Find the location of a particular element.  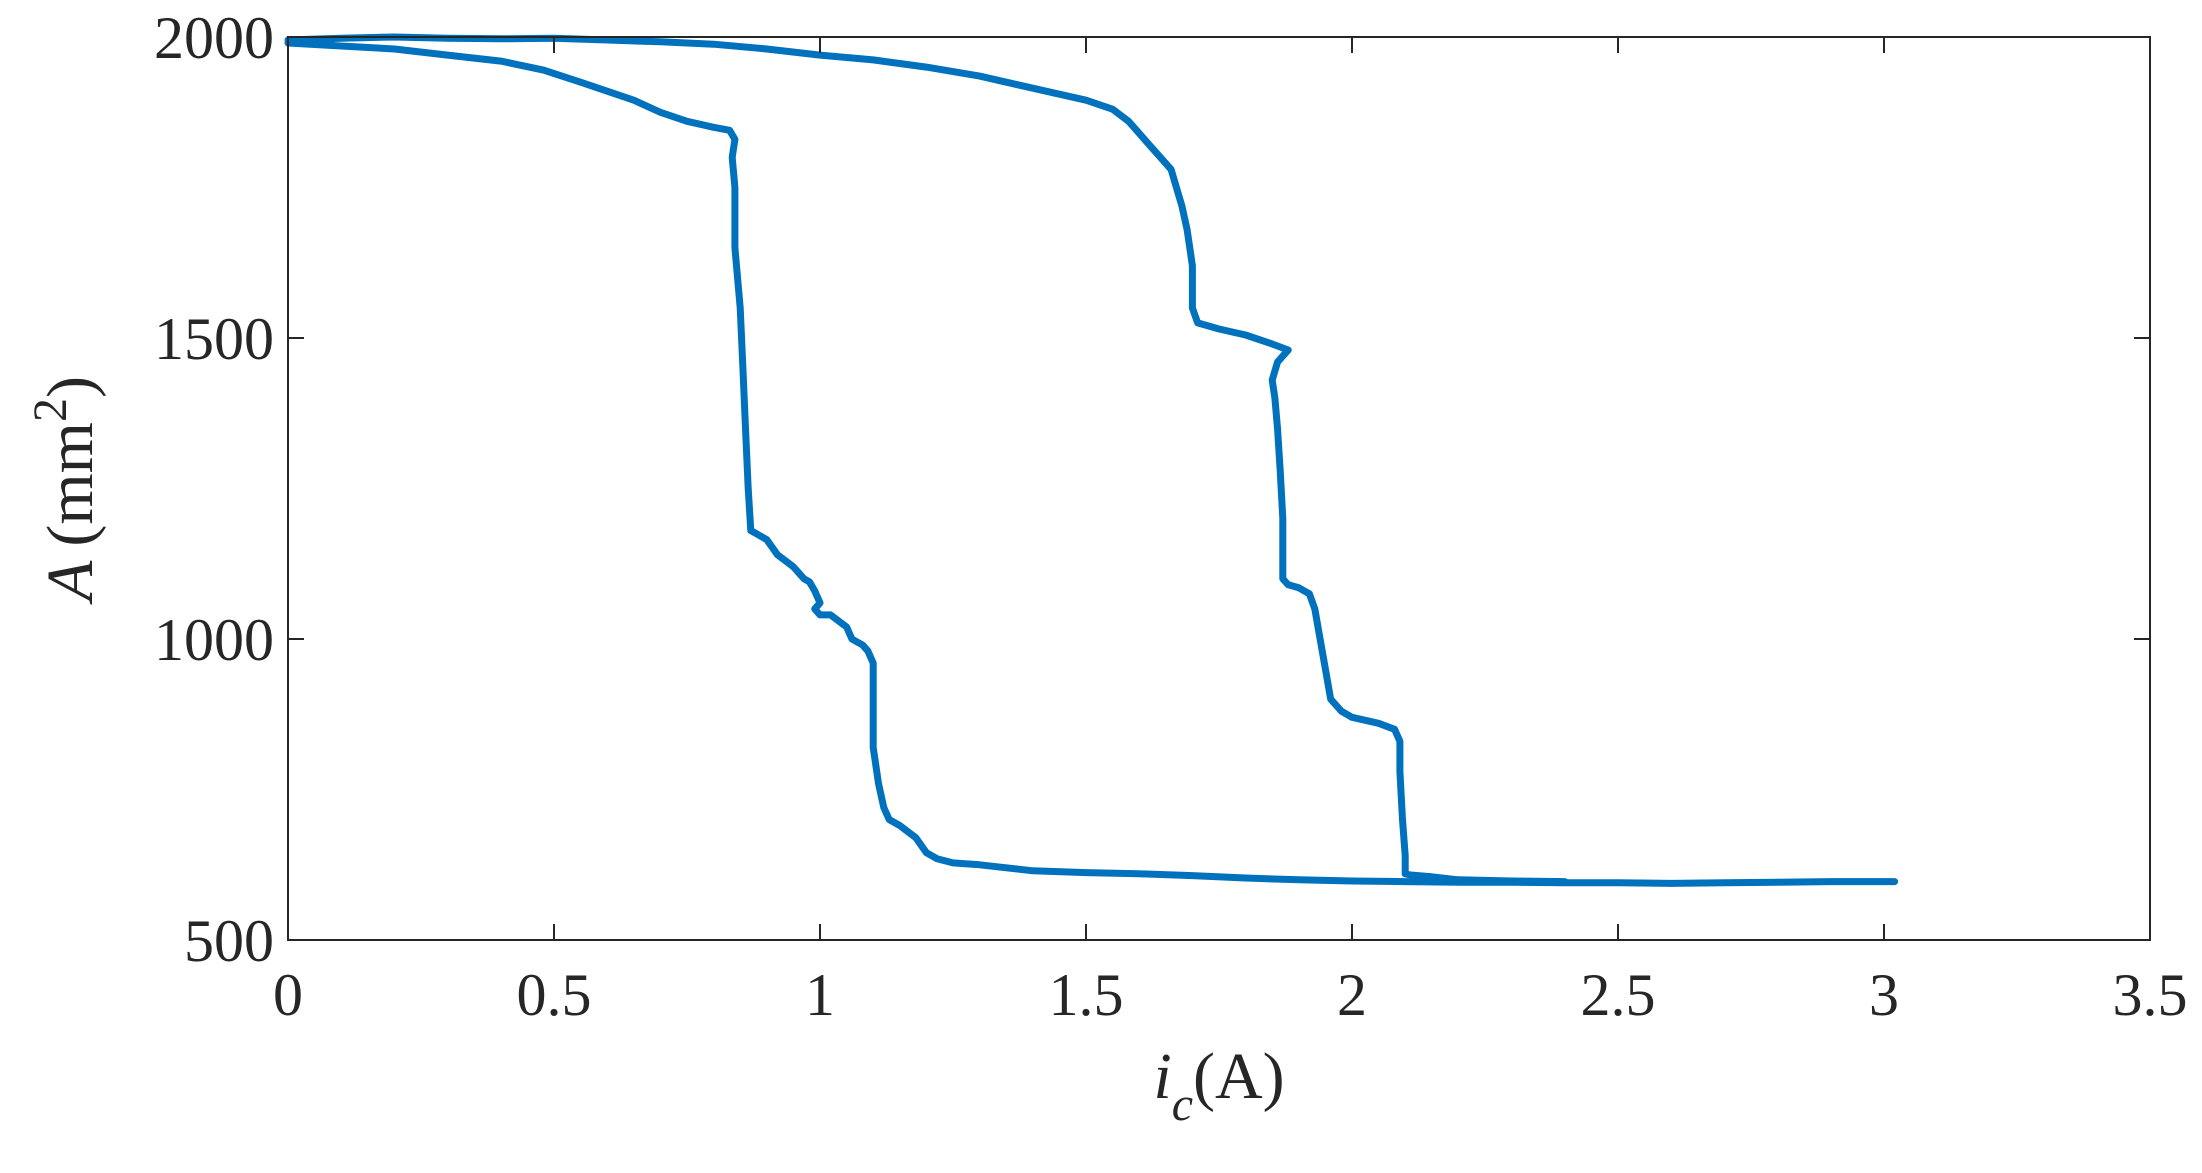

x-axis-label-var: i is located at coordinates (1162, 1076).